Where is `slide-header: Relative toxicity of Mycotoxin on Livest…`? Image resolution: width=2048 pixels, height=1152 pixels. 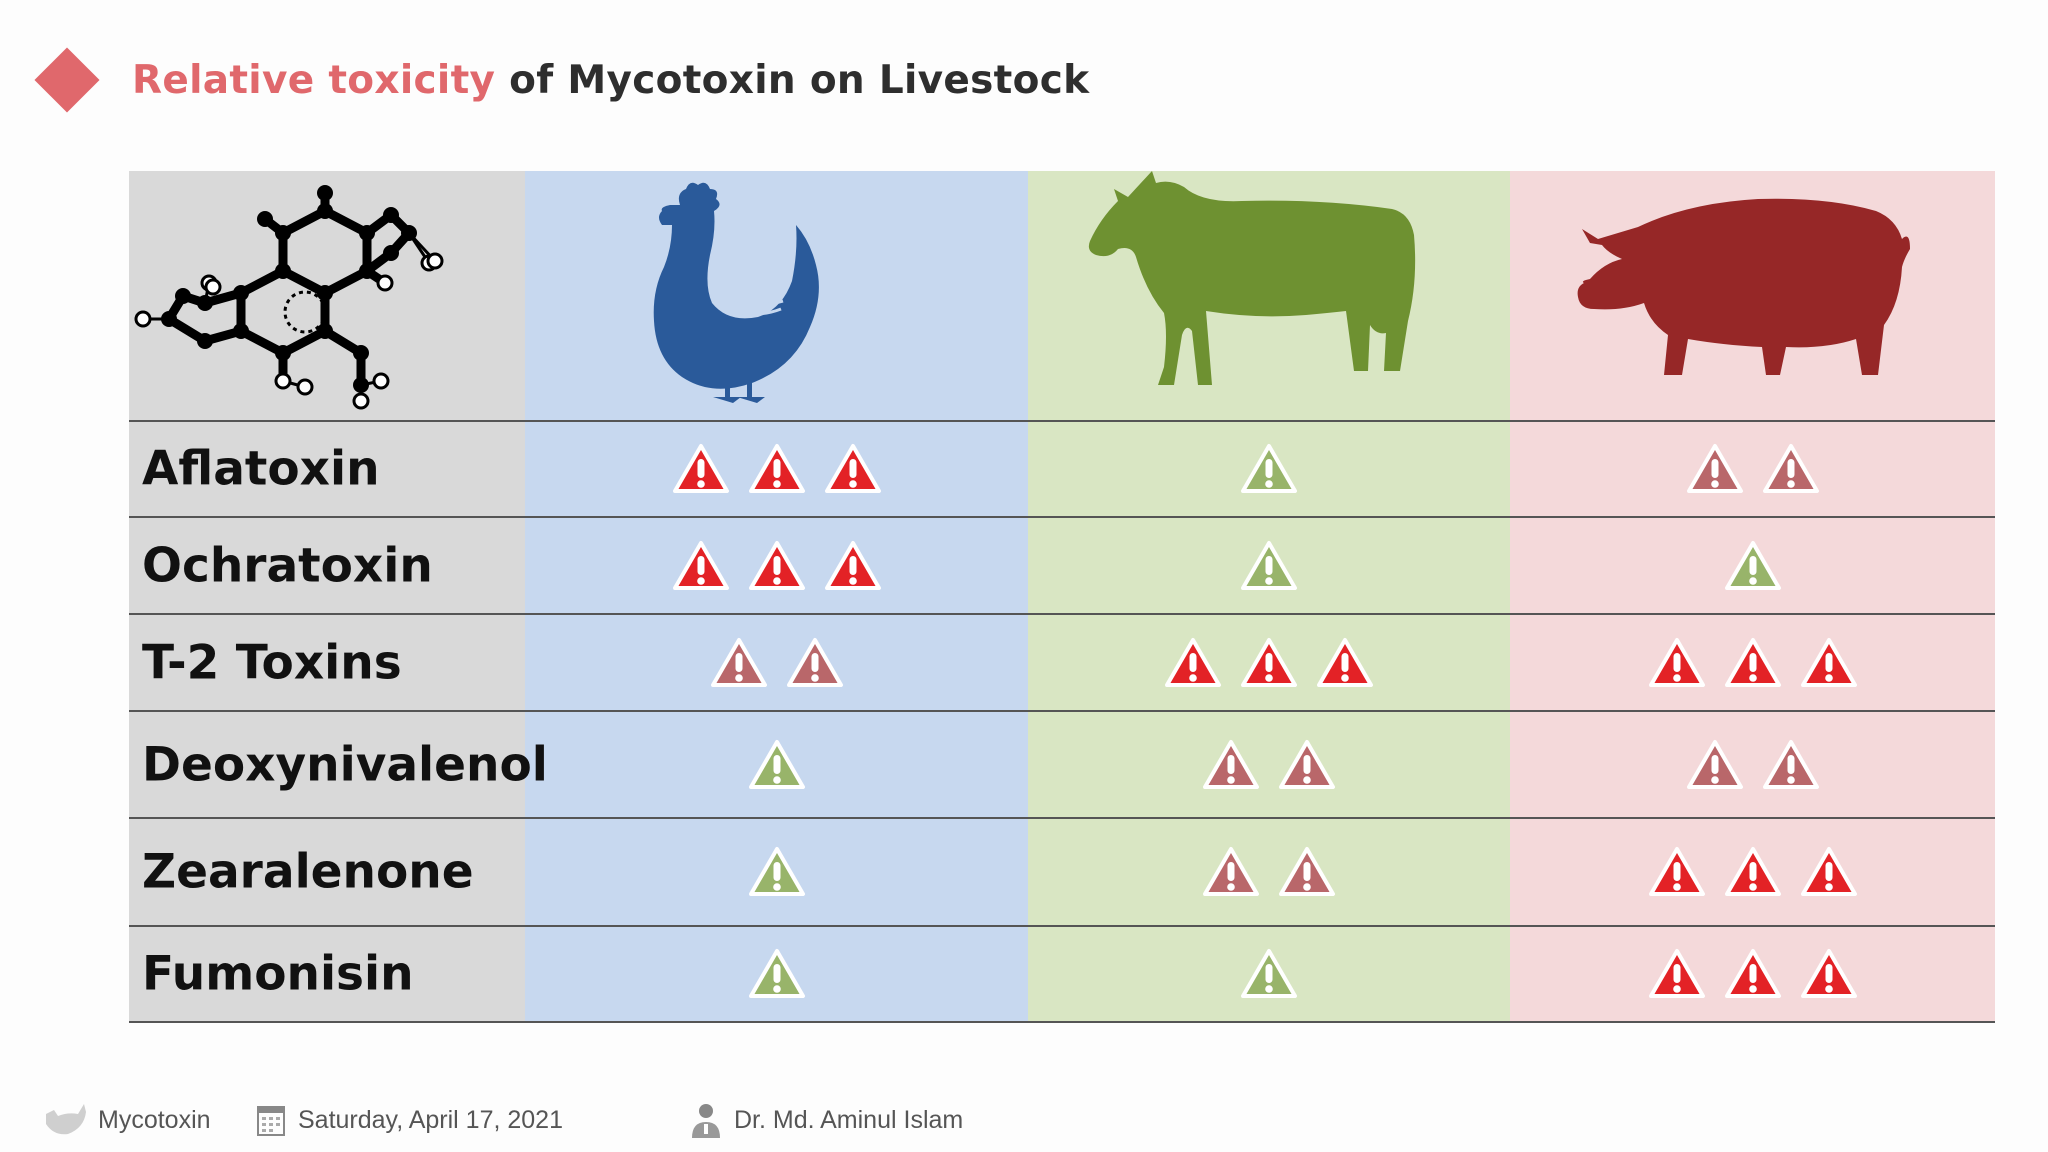 slide-header: Relative toxicity of Mycotoxin on Livest… is located at coordinates (561, 80).